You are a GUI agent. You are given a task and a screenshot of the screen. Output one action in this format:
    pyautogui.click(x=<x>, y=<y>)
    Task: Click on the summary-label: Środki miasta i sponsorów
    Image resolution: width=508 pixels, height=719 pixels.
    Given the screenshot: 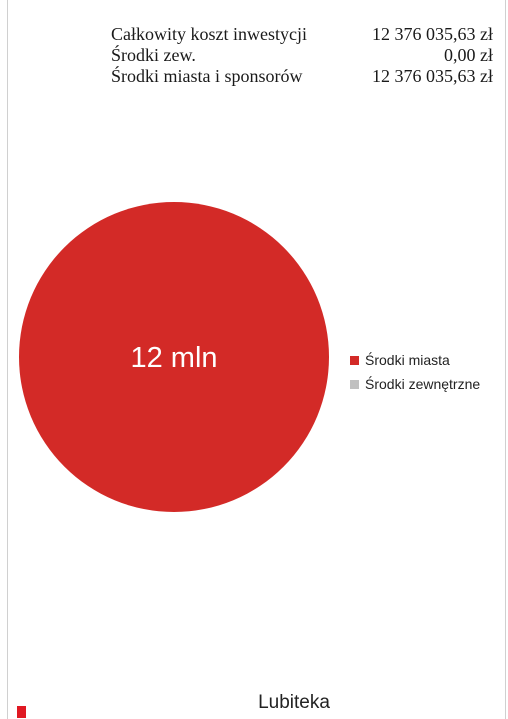 What is the action you would take?
    pyautogui.click(x=207, y=76)
    